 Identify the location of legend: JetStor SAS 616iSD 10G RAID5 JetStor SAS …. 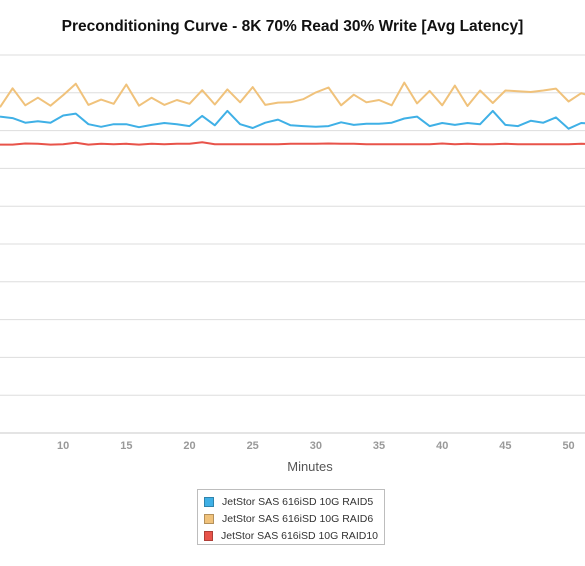
(291, 517).